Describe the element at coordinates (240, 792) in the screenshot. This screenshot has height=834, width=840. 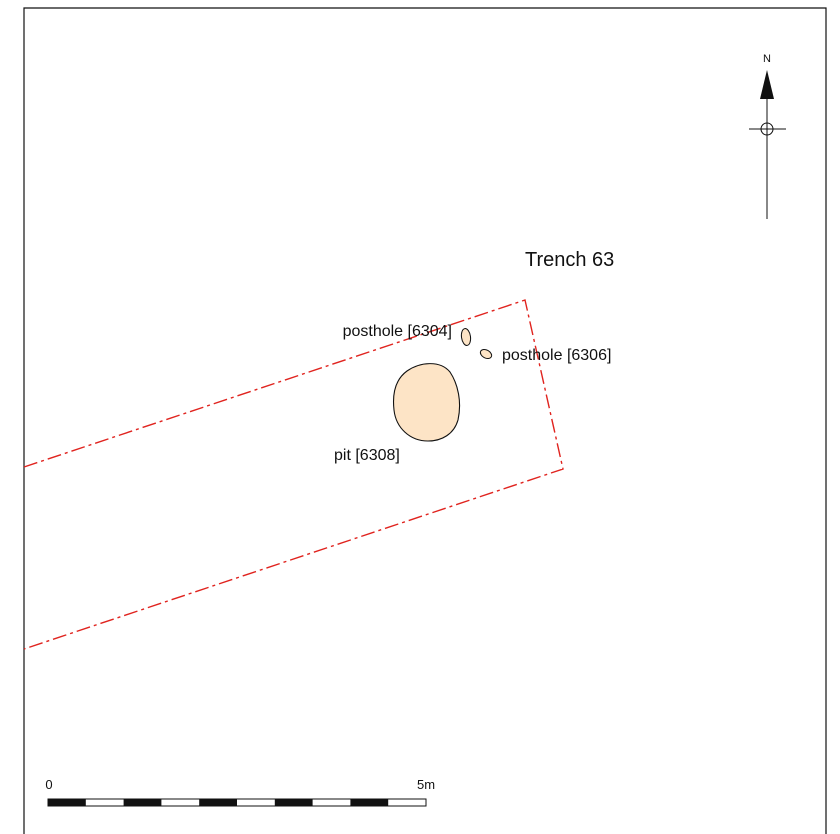
I see `scale-bar: 0 5m` at that location.